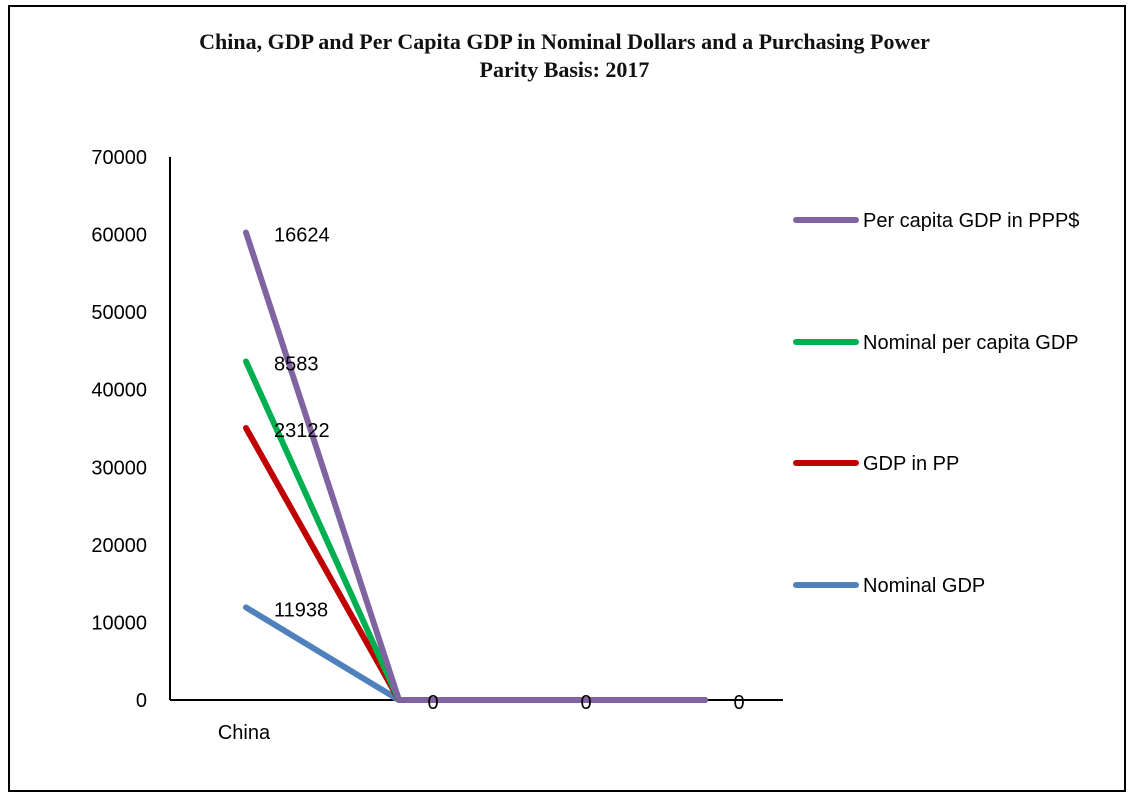 This screenshot has height=796, width=1129. I want to click on x-tick-label: China, so click(244, 733).